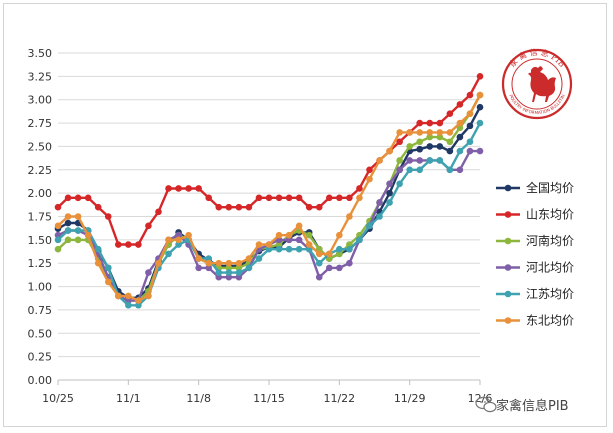  I want to click on y-tick-label: 3.00, so click(40, 100).